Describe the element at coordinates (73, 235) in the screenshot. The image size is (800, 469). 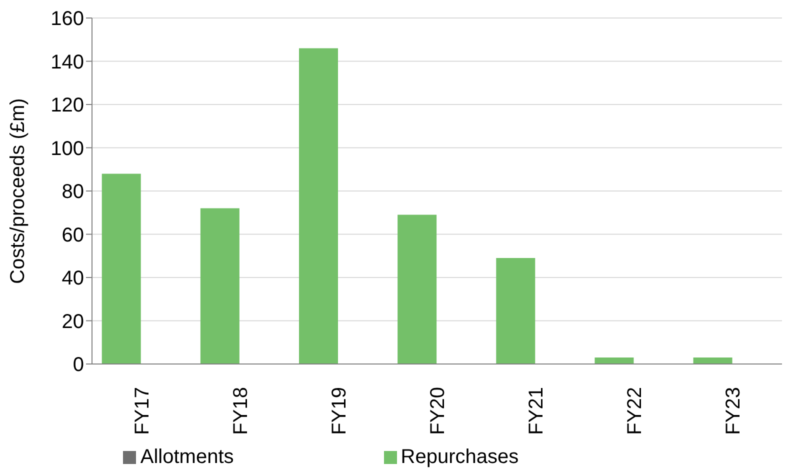
I see `y-tick-label: 60` at that location.